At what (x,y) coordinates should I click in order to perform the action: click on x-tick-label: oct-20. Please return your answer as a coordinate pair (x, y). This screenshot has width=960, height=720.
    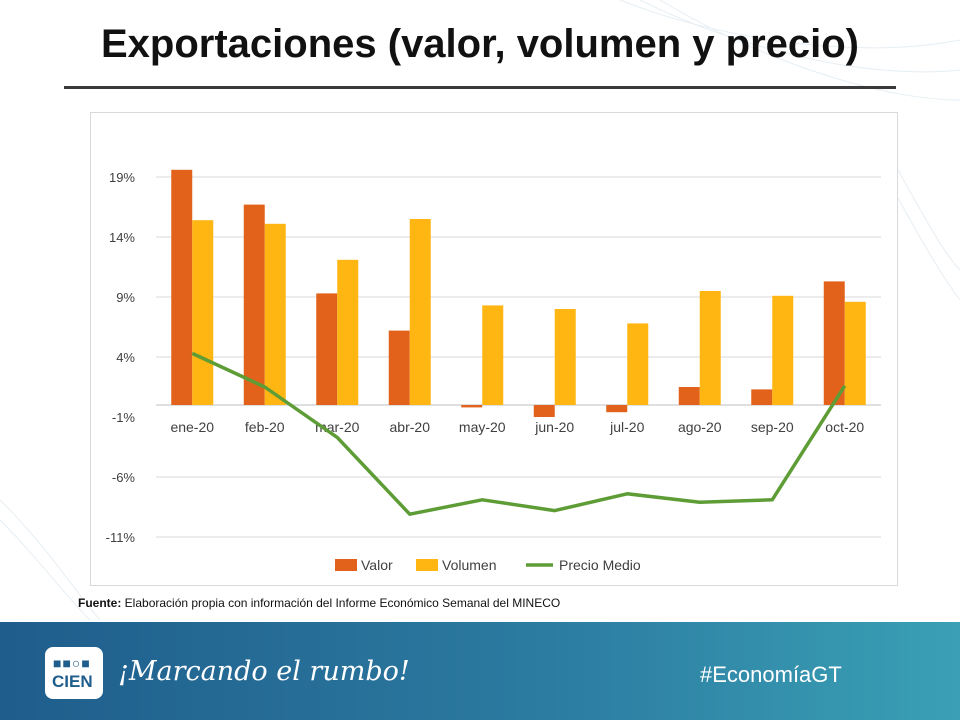
    Looking at the image, I should click on (844, 427).